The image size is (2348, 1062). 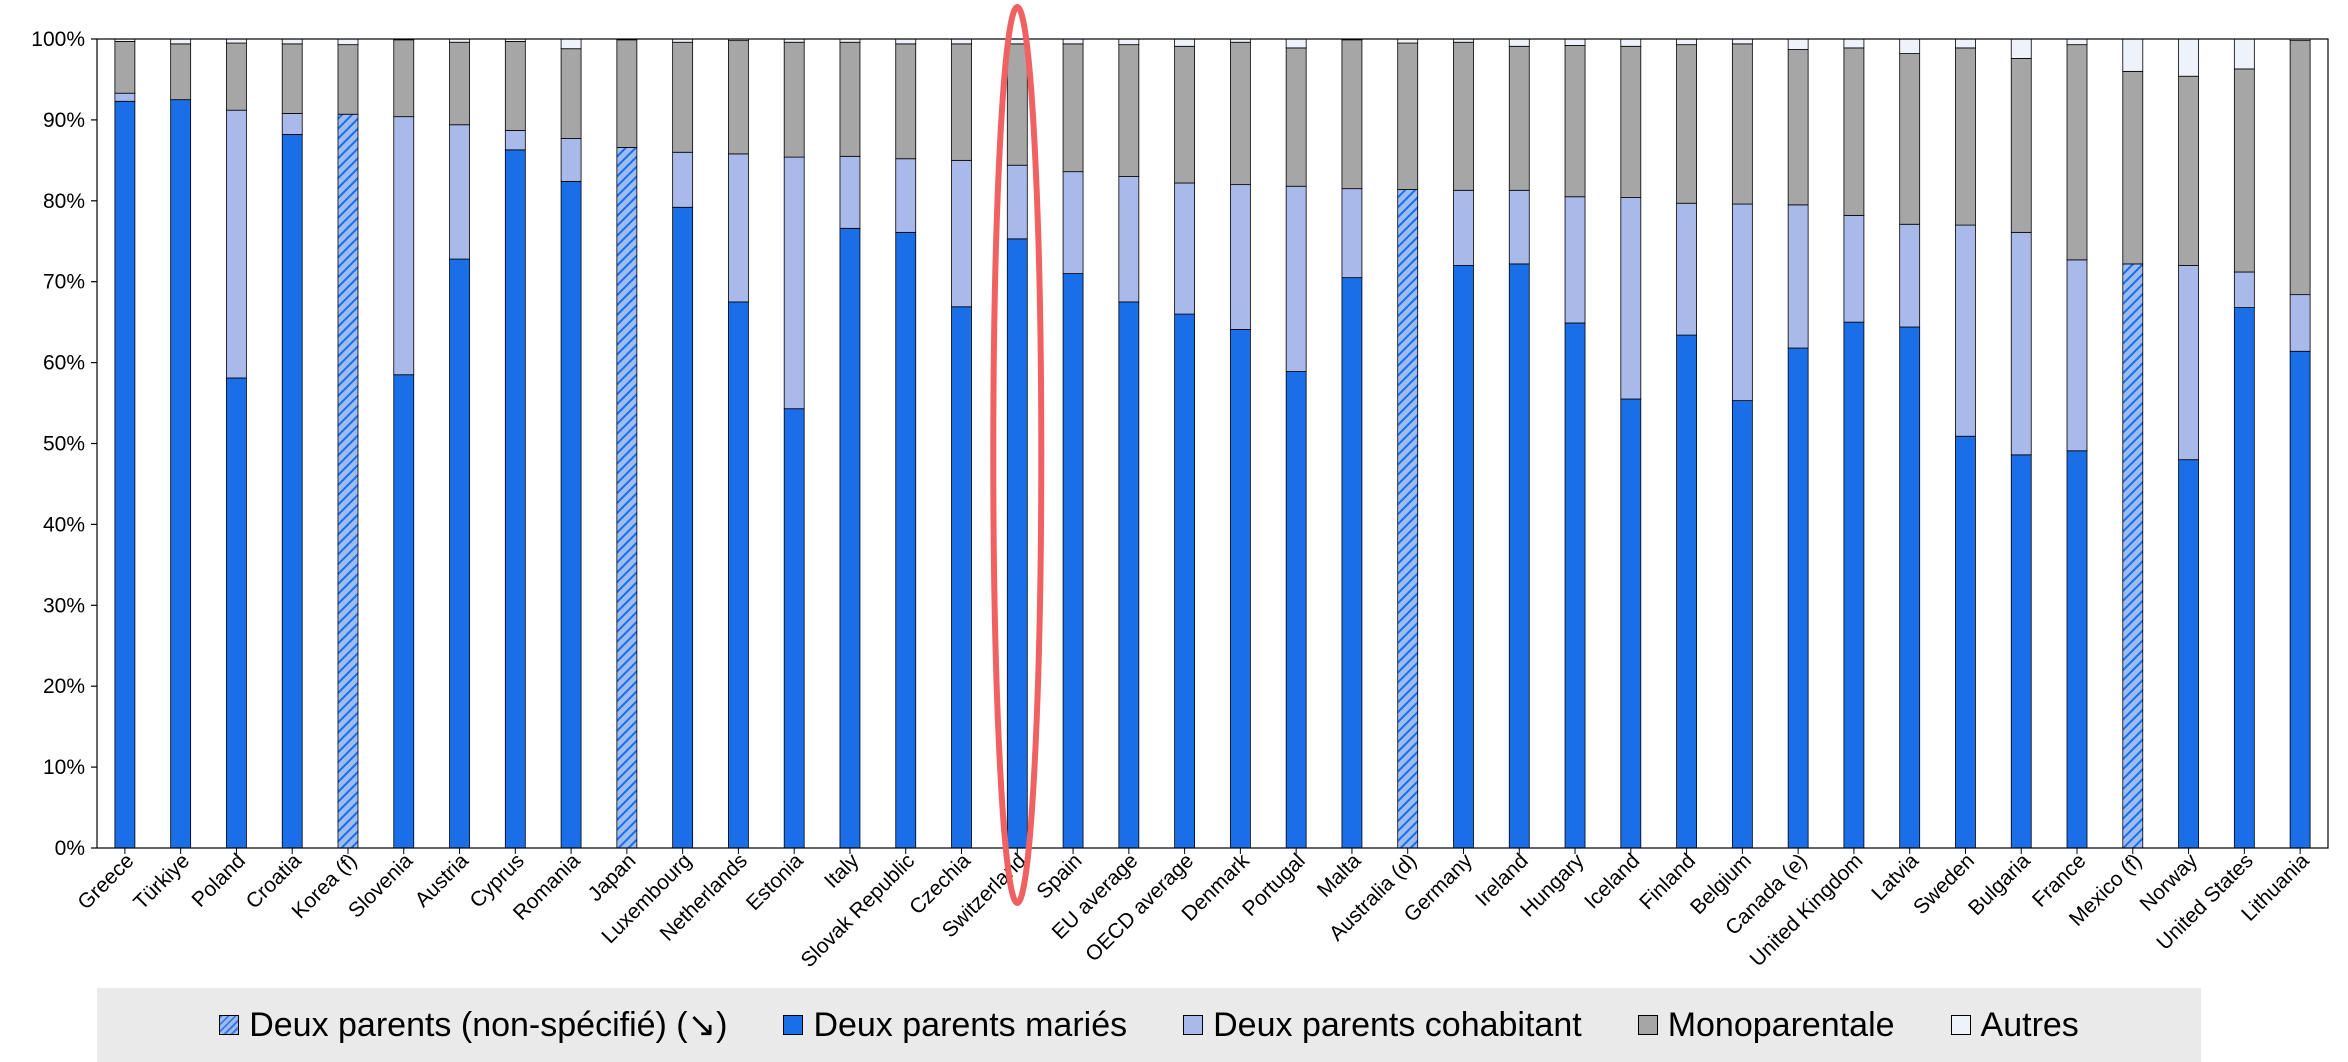 I want to click on bar-segment-spain-s4, so click(x=1073, y=41).